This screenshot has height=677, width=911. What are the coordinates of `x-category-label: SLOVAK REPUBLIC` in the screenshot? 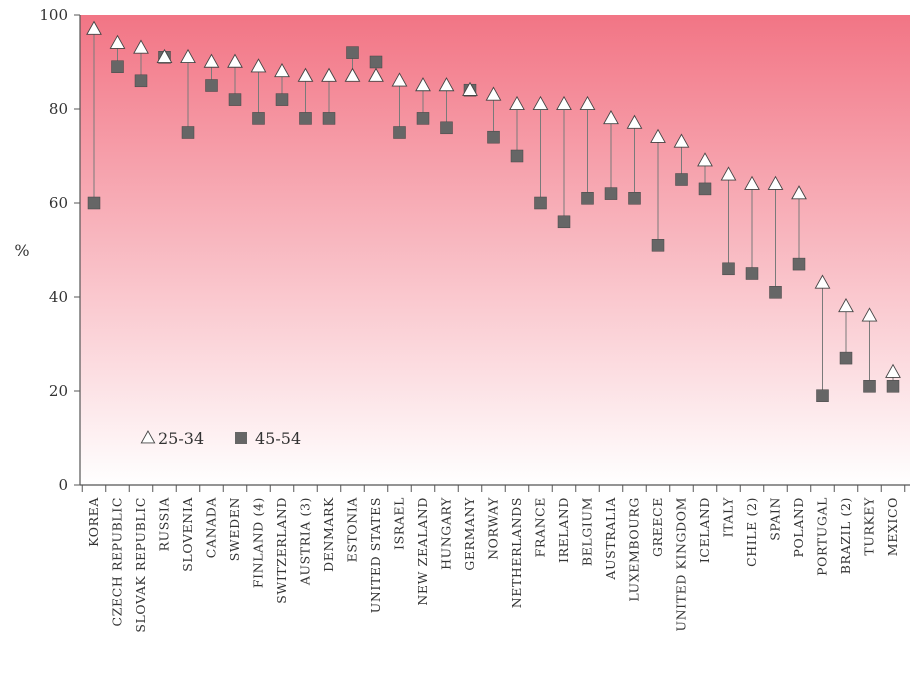 It's located at (140, 565).